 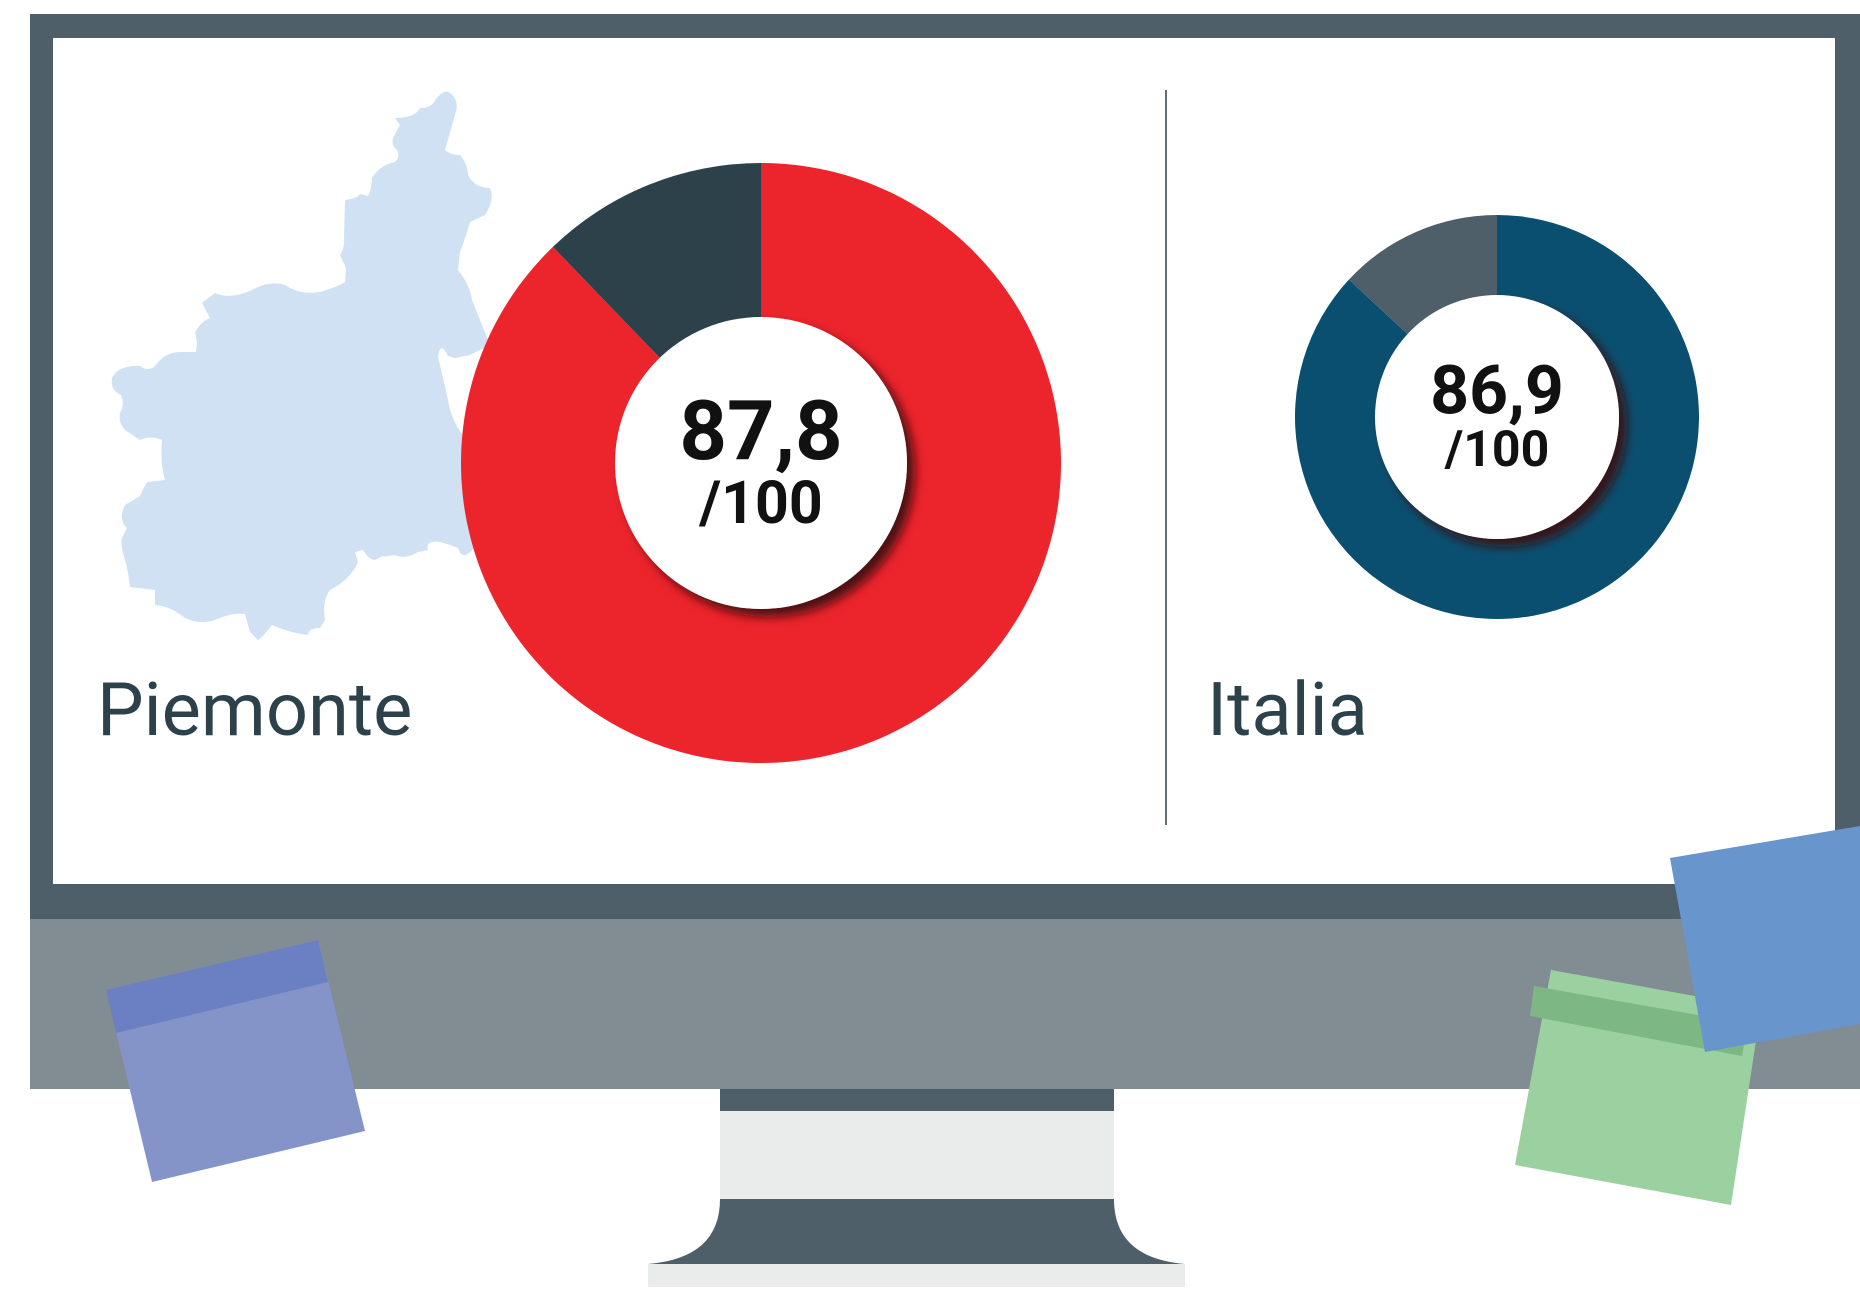 I want to click on stand-neck-top, so click(x=917, y=1100).